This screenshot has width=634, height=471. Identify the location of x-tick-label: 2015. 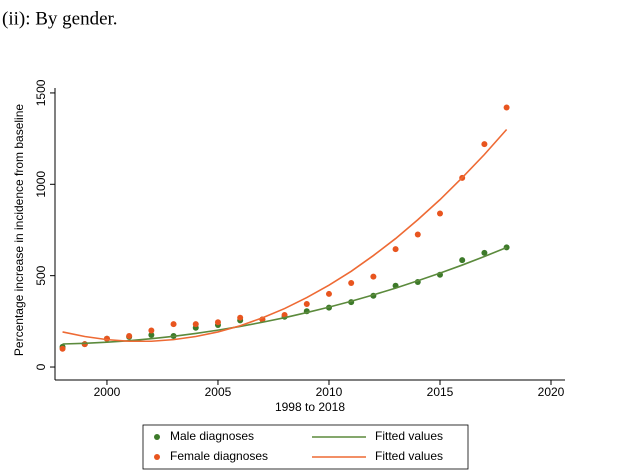
(440, 392).